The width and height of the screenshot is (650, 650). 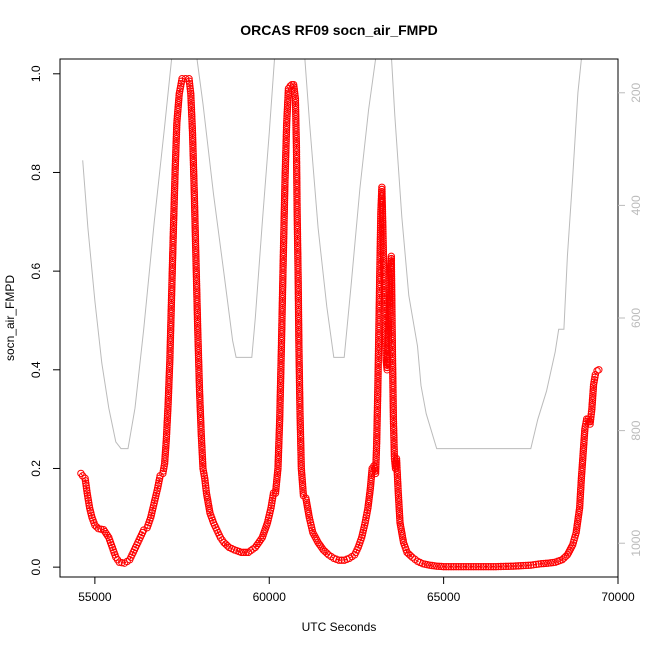 What do you see at coordinates (339, 30) in the screenshot?
I see `chart-title: ORCAS RF09 socn_air_FMPD` at bounding box center [339, 30].